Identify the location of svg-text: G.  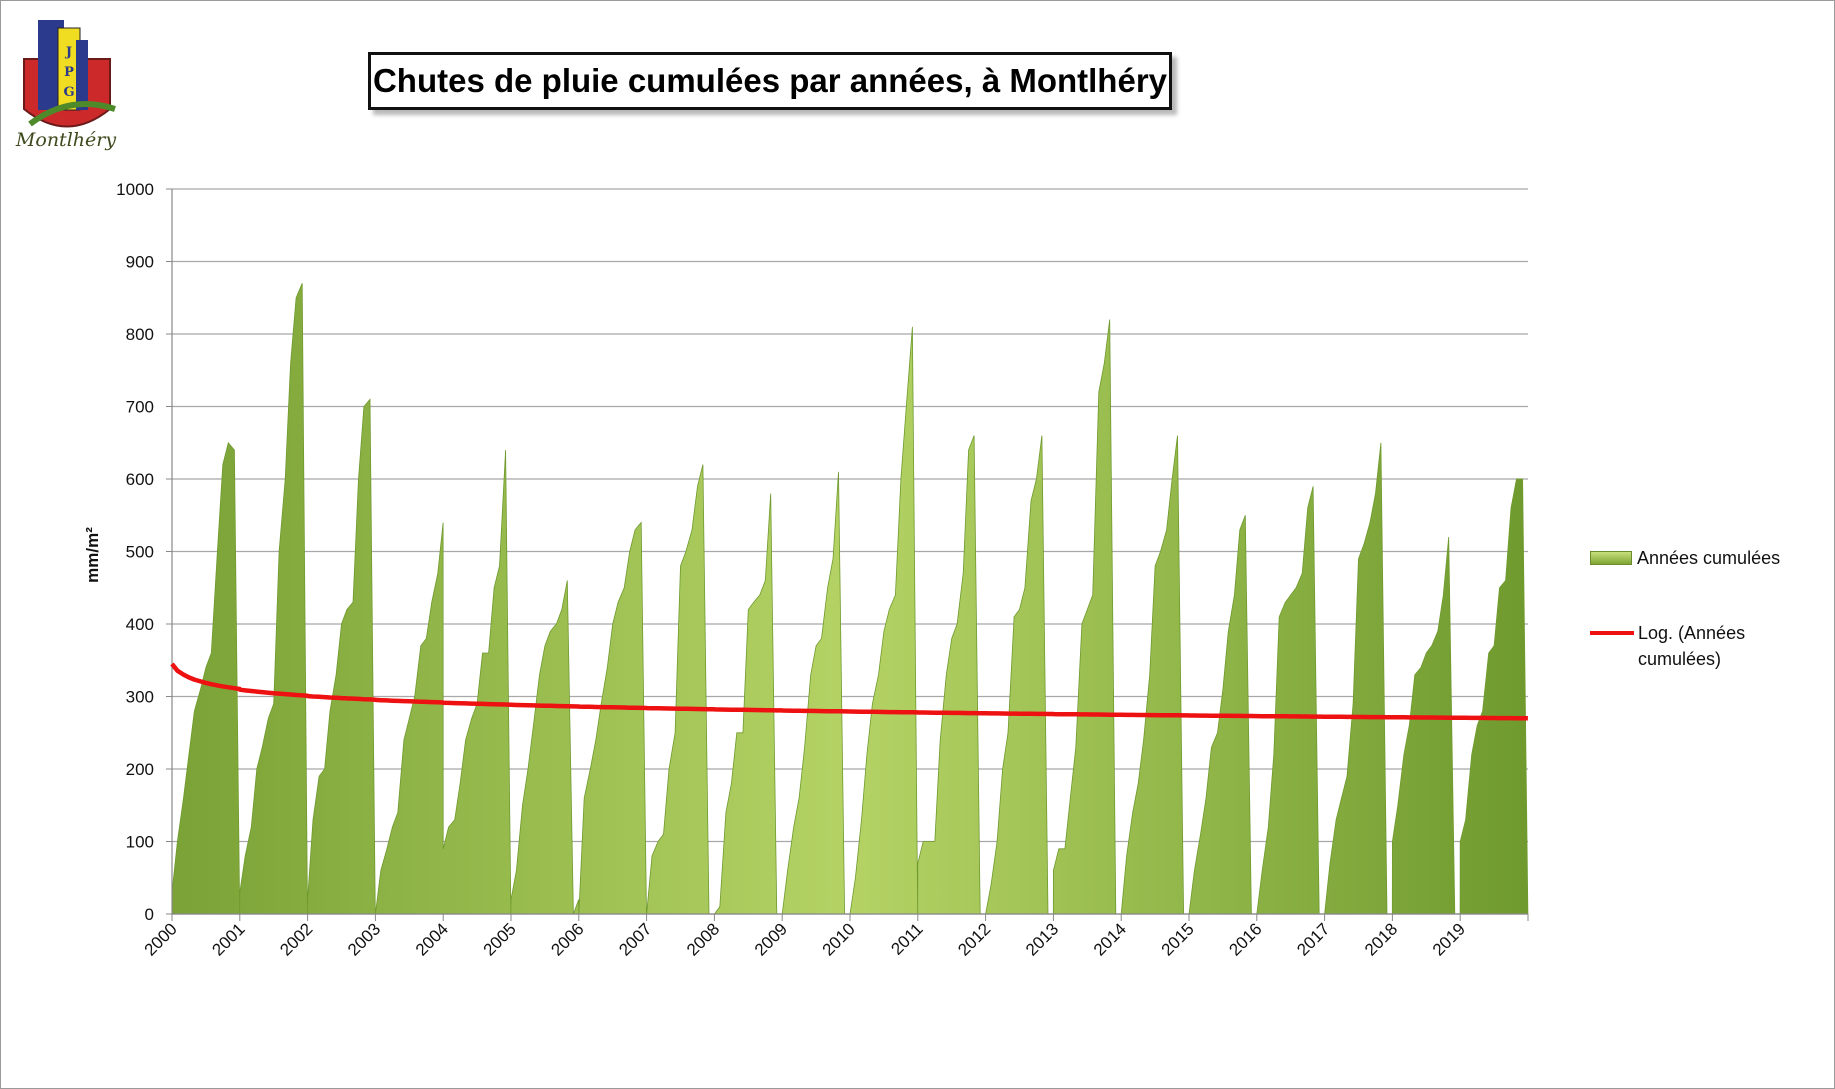
(68, 92).